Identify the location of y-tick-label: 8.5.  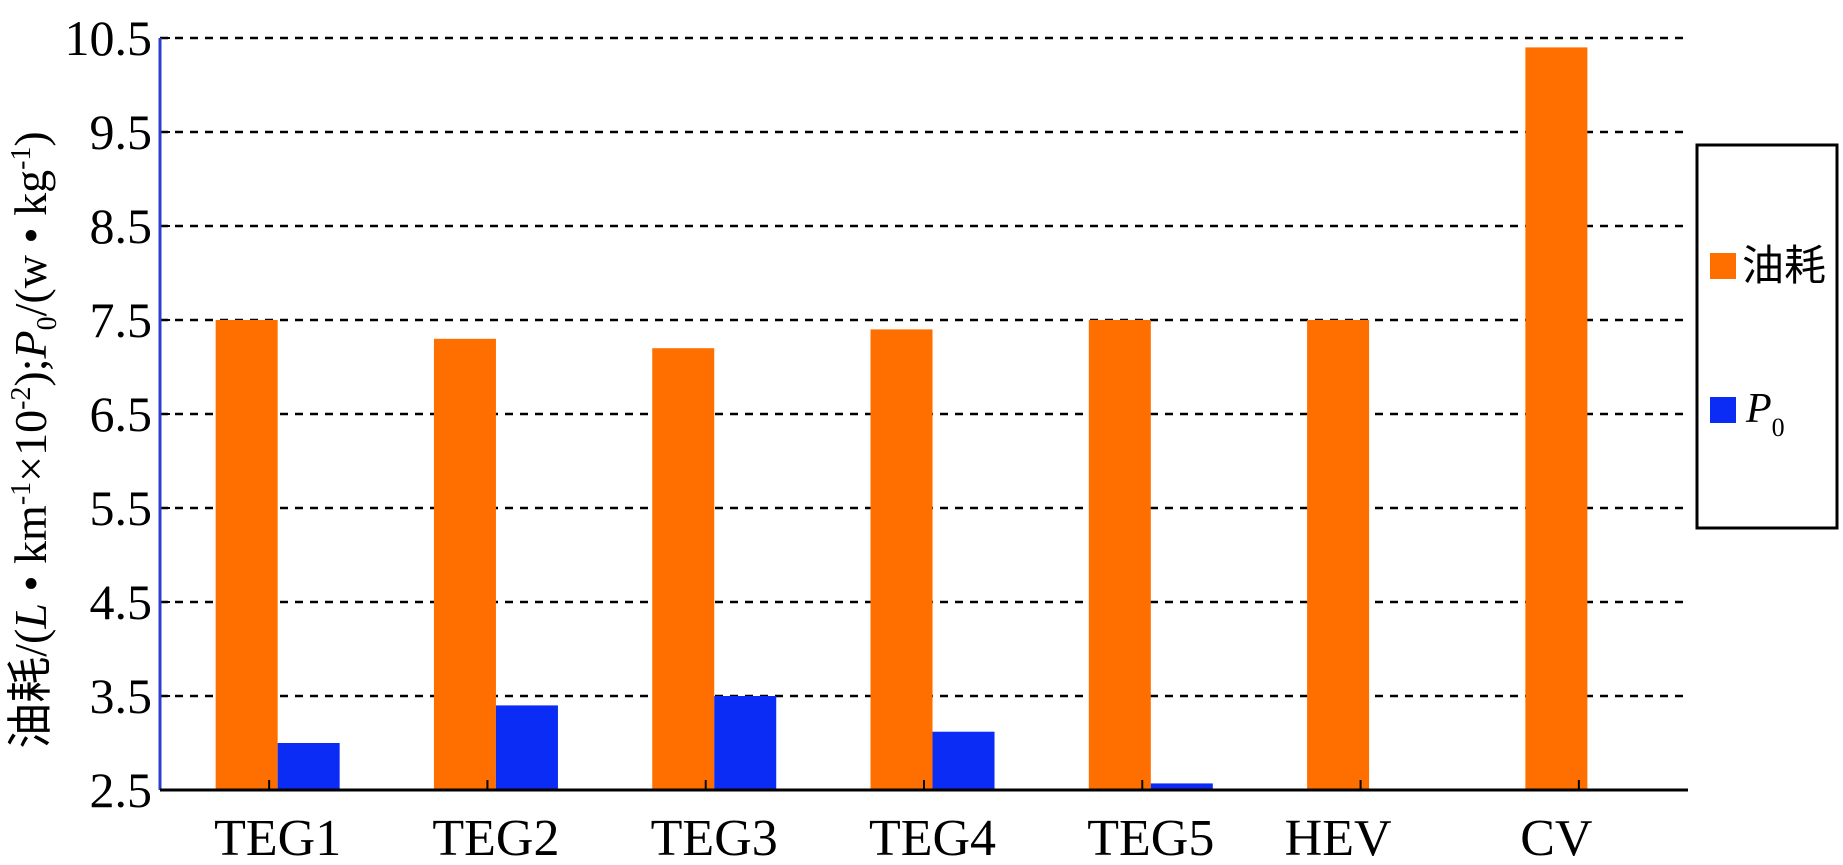
(121, 226).